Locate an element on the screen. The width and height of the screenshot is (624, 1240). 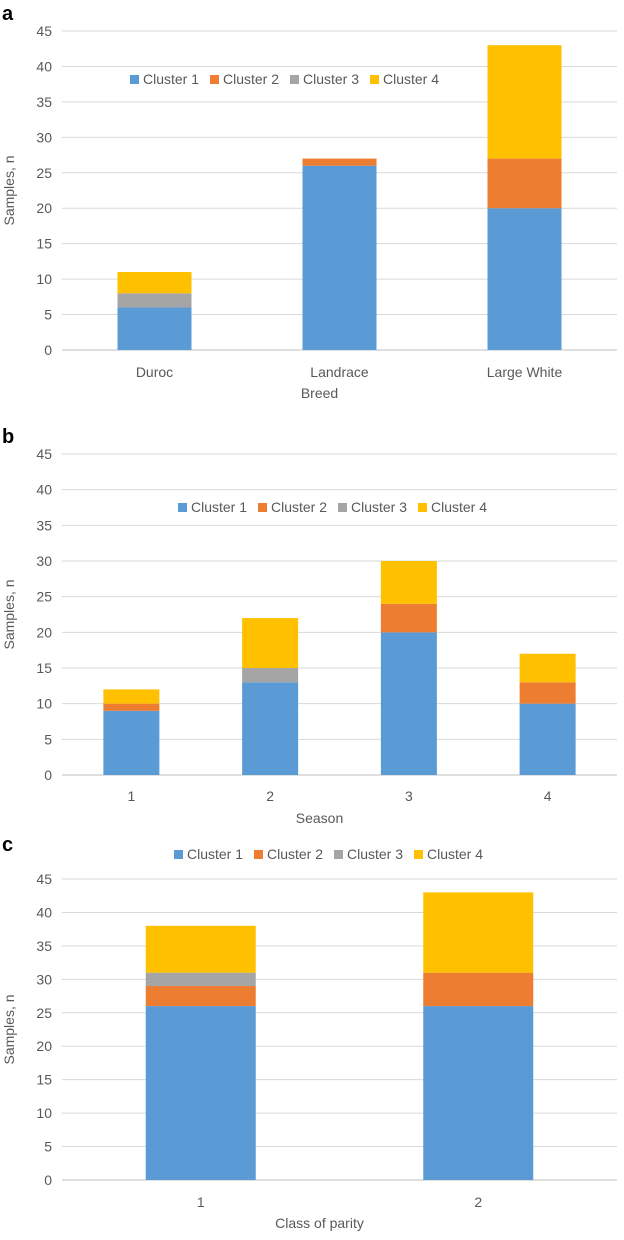
x-axis-label: Season is located at coordinates (319, 818).